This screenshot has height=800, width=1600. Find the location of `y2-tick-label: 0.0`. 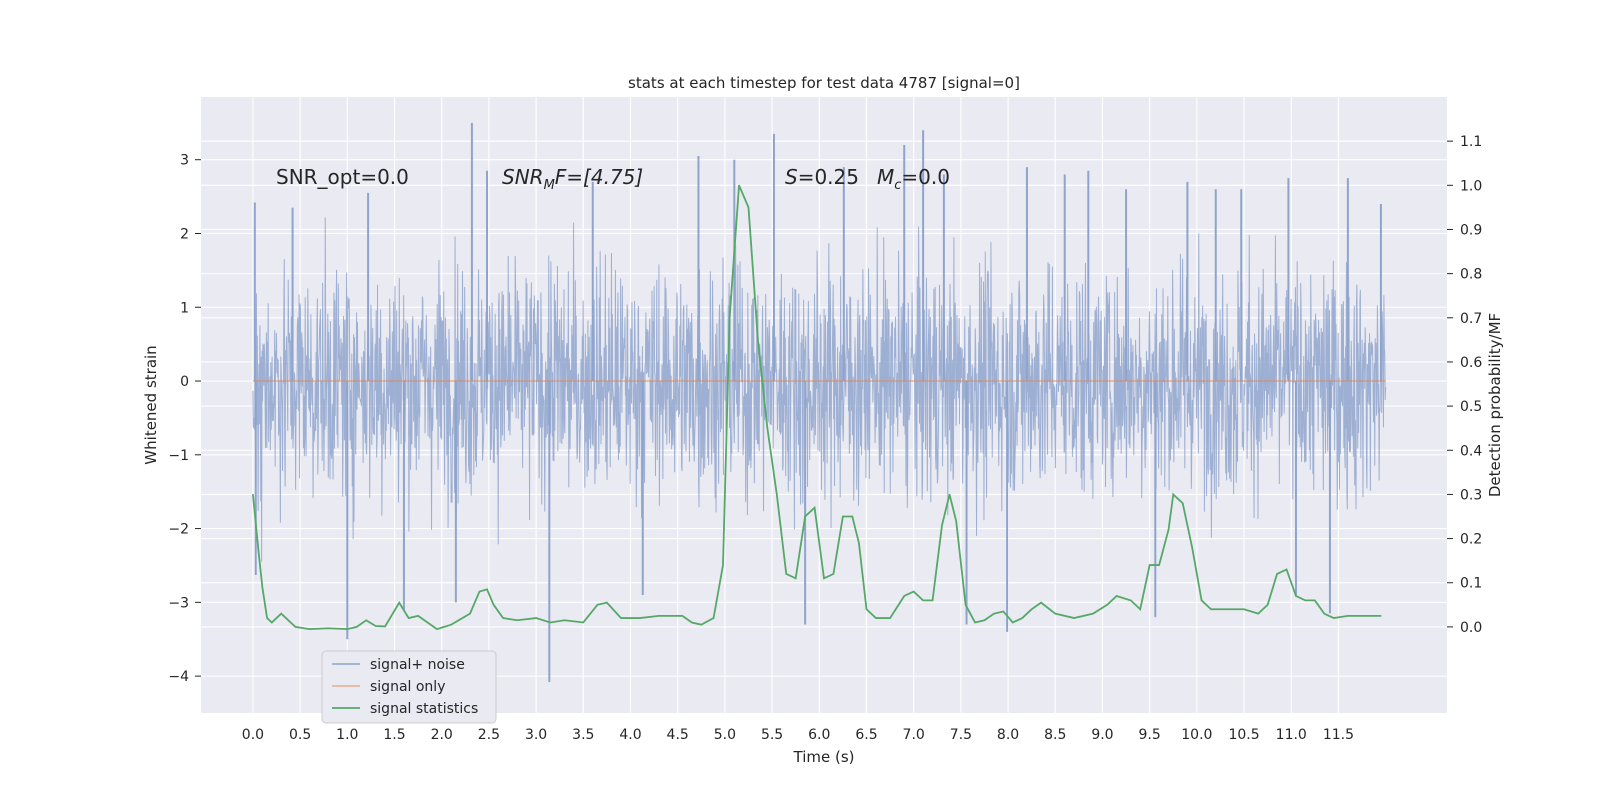

y2-tick-label: 0.0 is located at coordinates (1471, 628).